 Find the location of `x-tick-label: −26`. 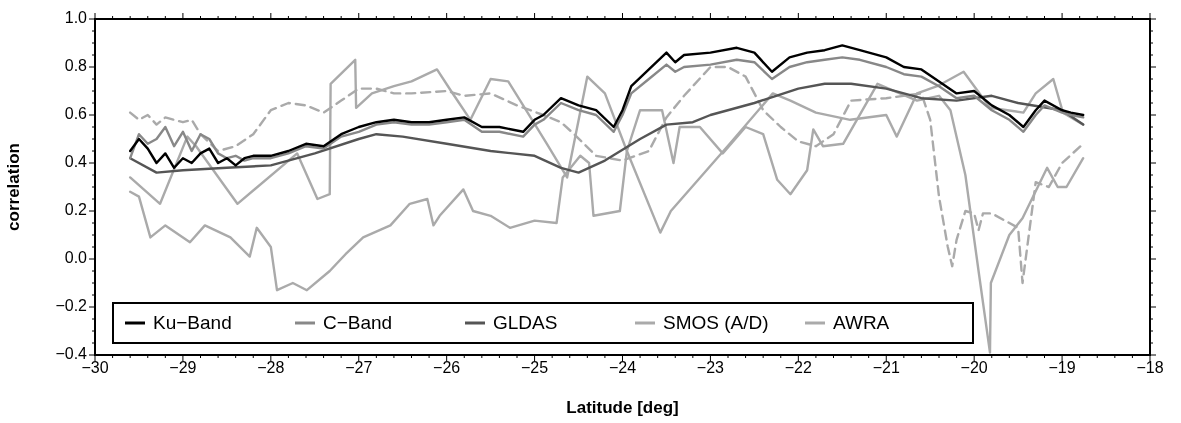

x-tick-label: −26 is located at coordinates (447, 368).